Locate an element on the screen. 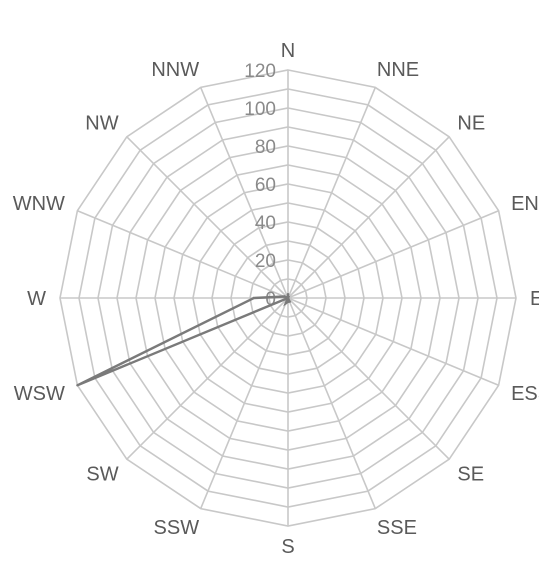 This screenshot has height=563, width=539. radial-tick-label-60: 60 is located at coordinates (265, 185).